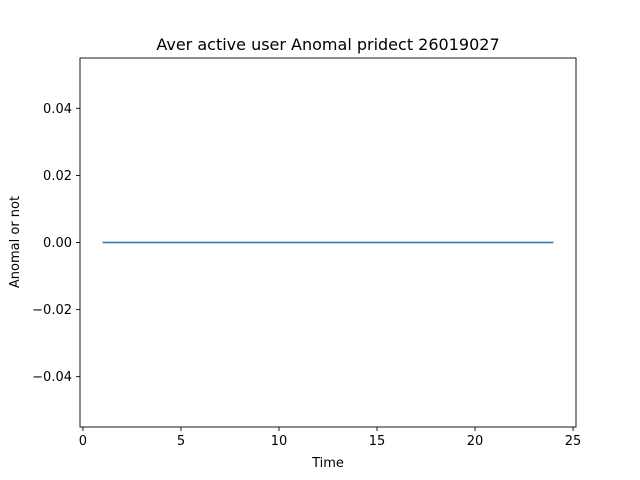 This screenshot has width=640, height=480. What do you see at coordinates (573, 441) in the screenshot?
I see `x-tick-label: 25` at bounding box center [573, 441].